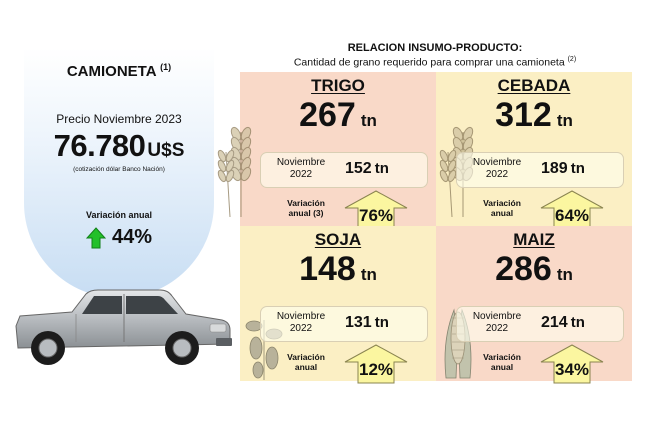 The width and height of the screenshot is (672, 425). What do you see at coordinates (540, 170) in the screenshot?
I see `previous-year-box: Noviembre 2022 189 tn` at bounding box center [540, 170].